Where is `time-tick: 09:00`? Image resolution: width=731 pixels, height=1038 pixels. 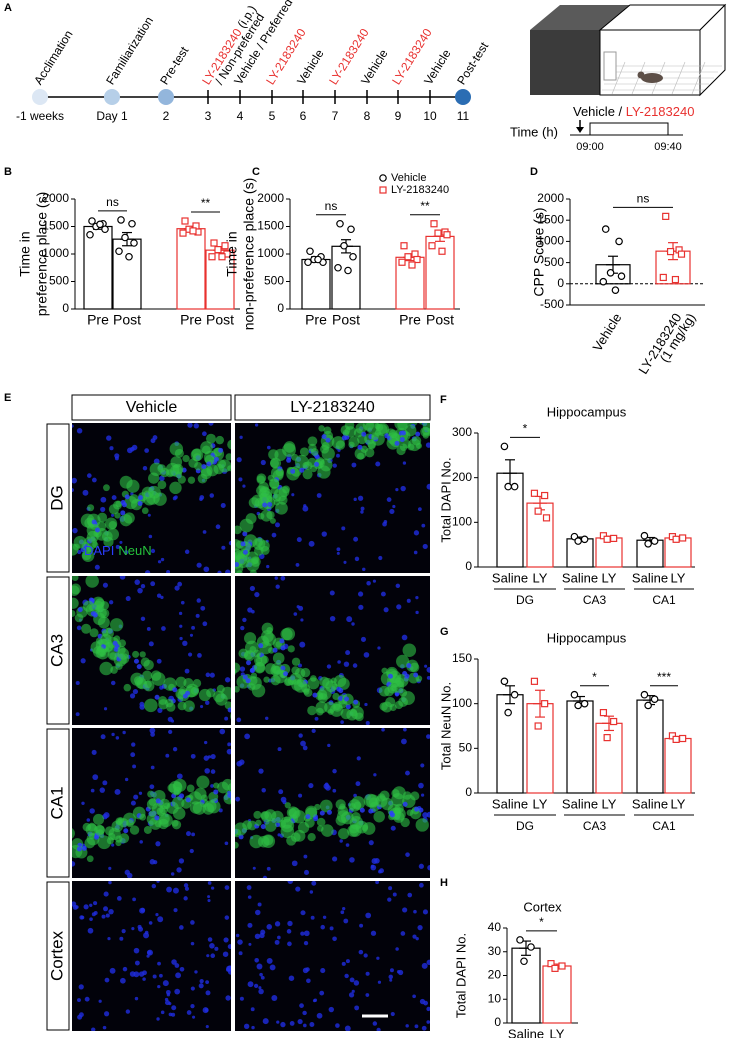 time-tick: 09:00 is located at coordinates (590, 147).